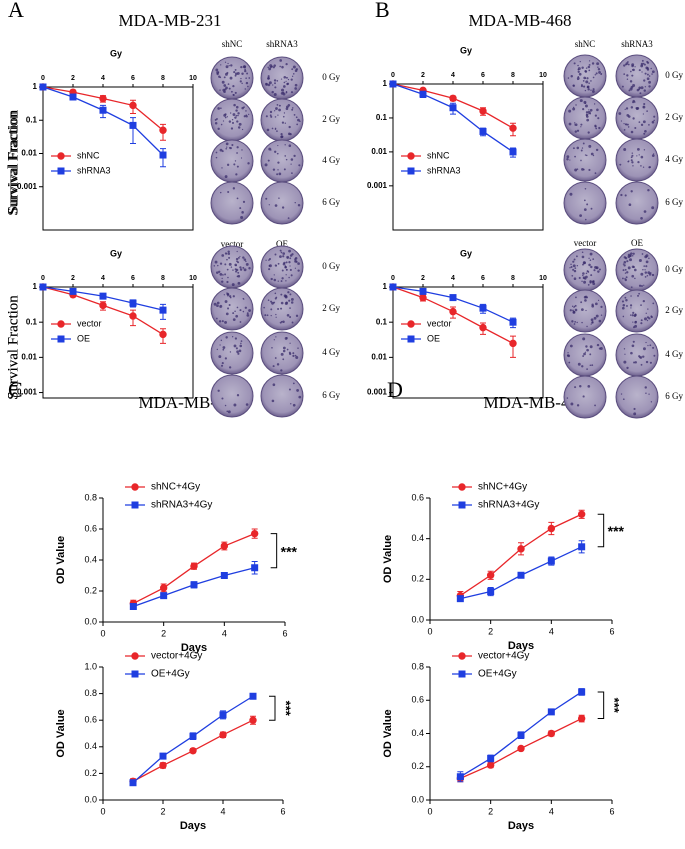  I want to click on x-tick-label: 4, so click(453, 75).